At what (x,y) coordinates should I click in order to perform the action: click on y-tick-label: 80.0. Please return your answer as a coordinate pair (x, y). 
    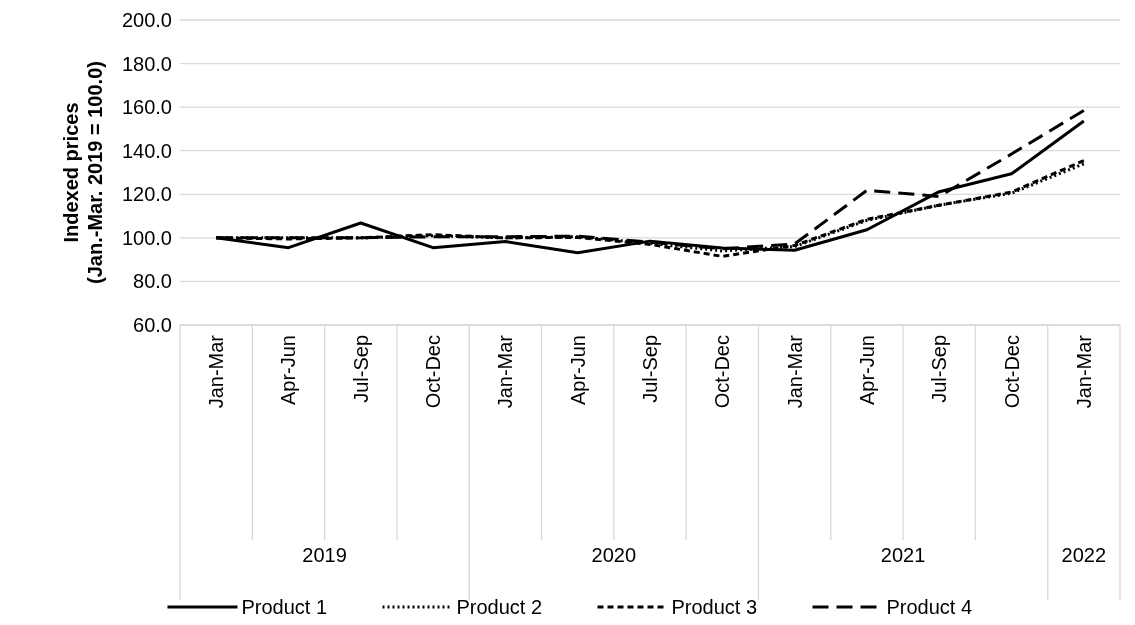
    Looking at the image, I should click on (152, 281).